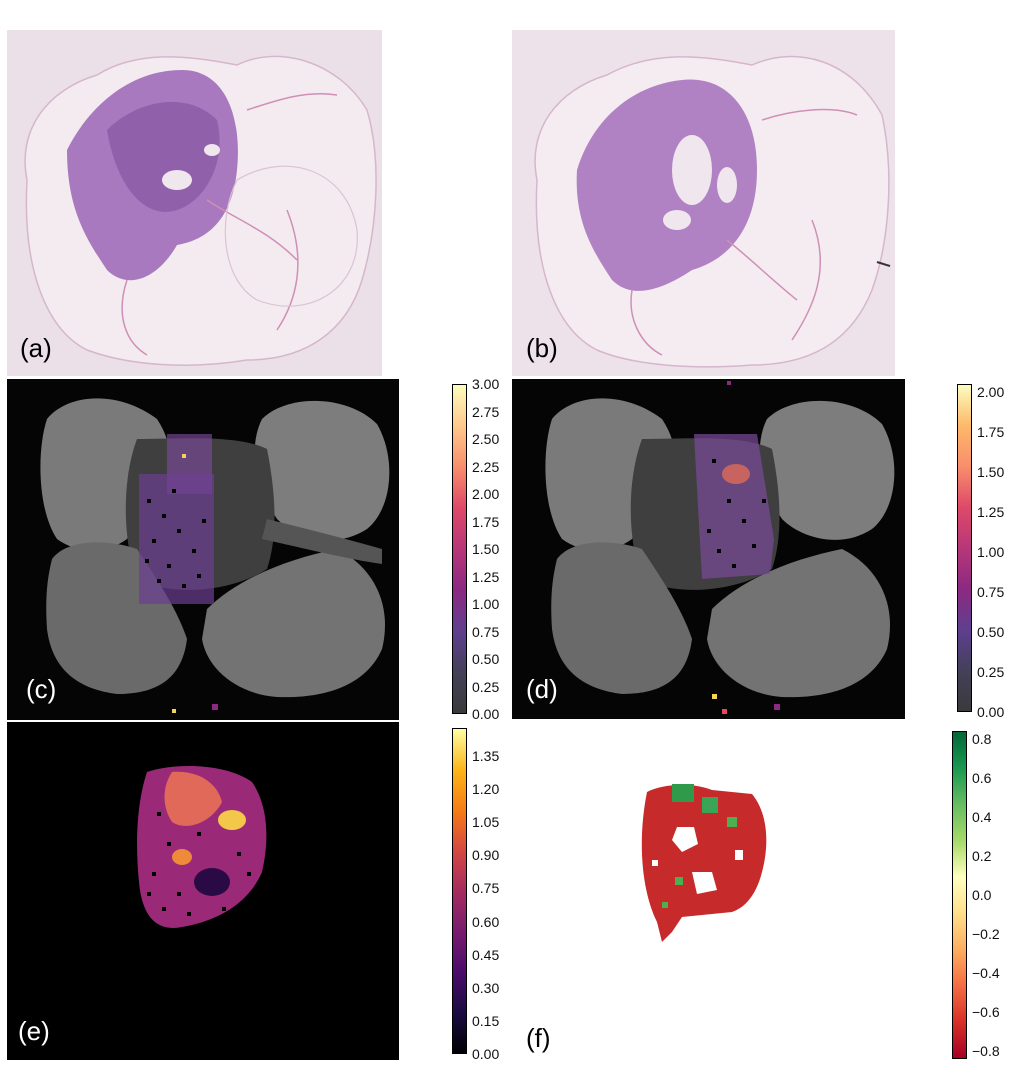 This screenshot has width=1031, height=1073. I want to click on colorbar-f-tick: −0.8, so click(986, 1051).